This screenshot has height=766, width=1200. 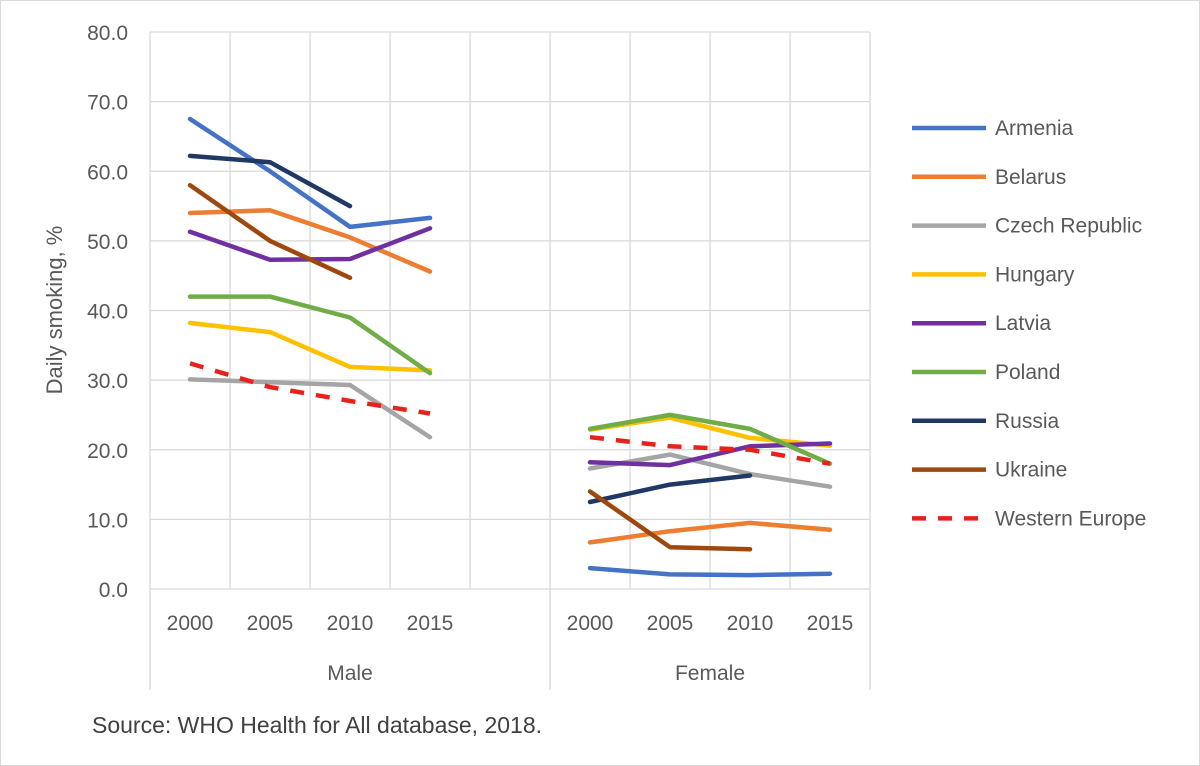 I want to click on y-tick-label: 20.0, so click(x=107, y=451).